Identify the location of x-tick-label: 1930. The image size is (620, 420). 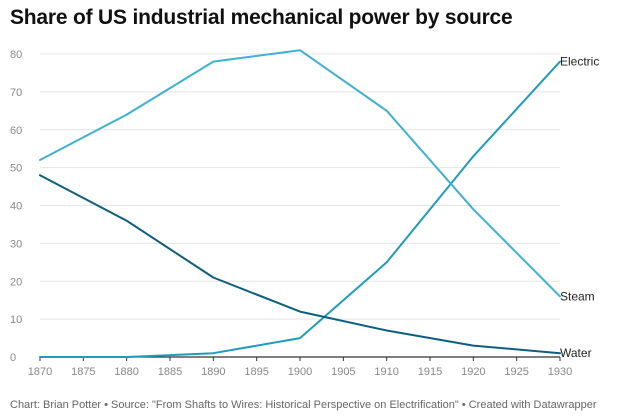
(560, 372).